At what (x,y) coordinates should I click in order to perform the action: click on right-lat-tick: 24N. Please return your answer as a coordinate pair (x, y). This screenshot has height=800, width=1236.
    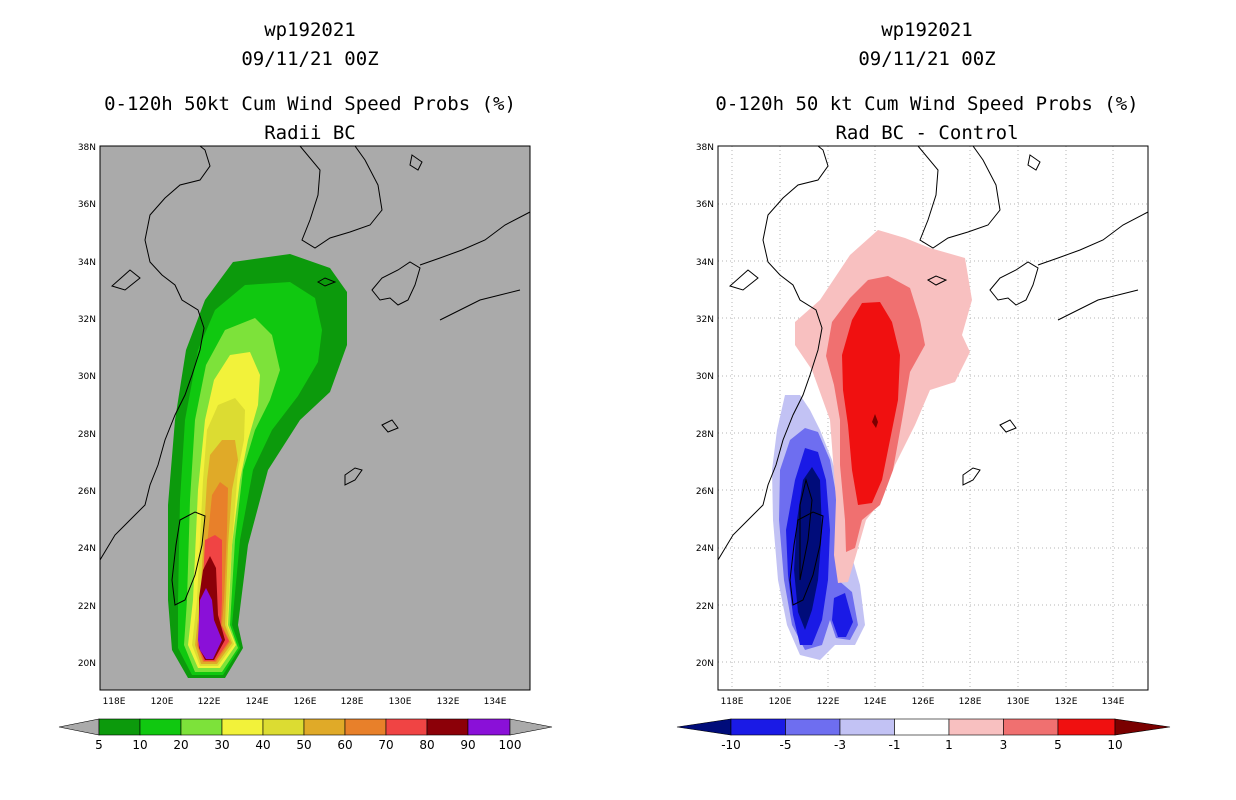
    Looking at the image, I should click on (705, 549).